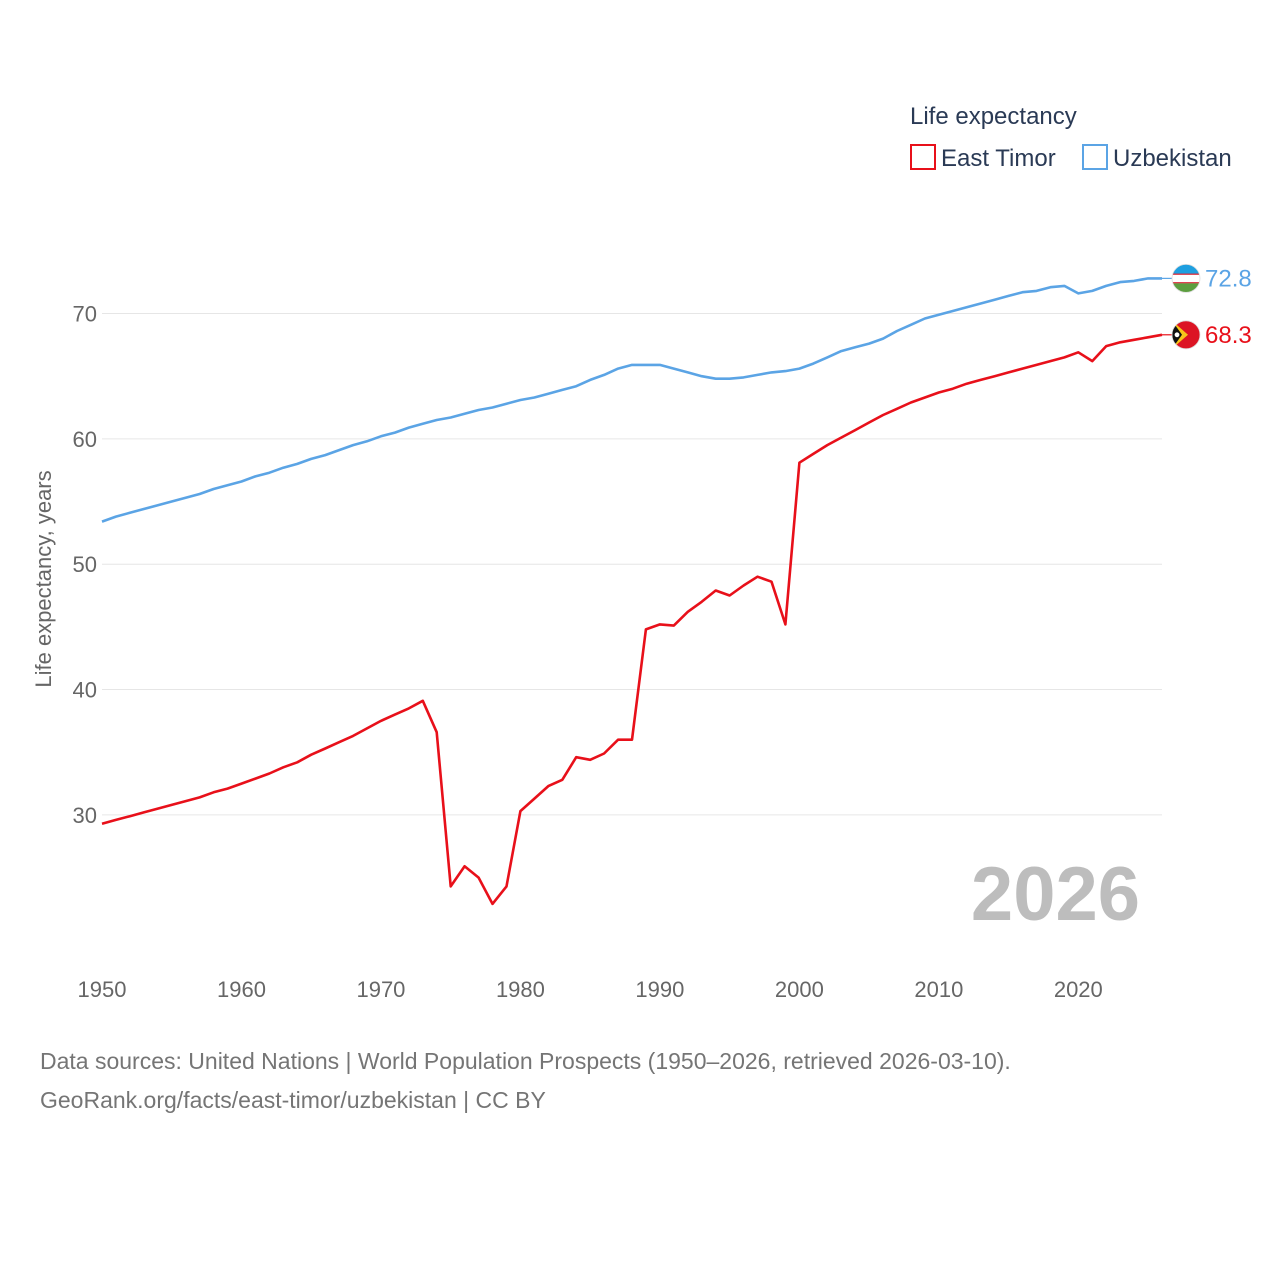 The height and width of the screenshot is (1280, 1280). Describe the element at coordinates (799, 989) in the screenshot. I see `x-tick-2000: 2000` at that location.